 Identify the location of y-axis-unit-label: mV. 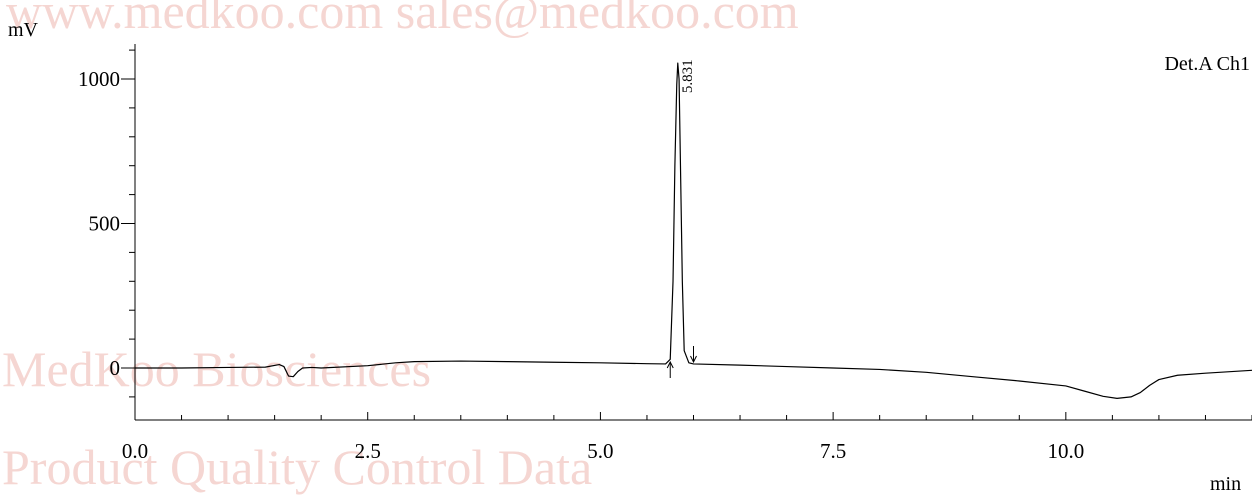
(23, 30).